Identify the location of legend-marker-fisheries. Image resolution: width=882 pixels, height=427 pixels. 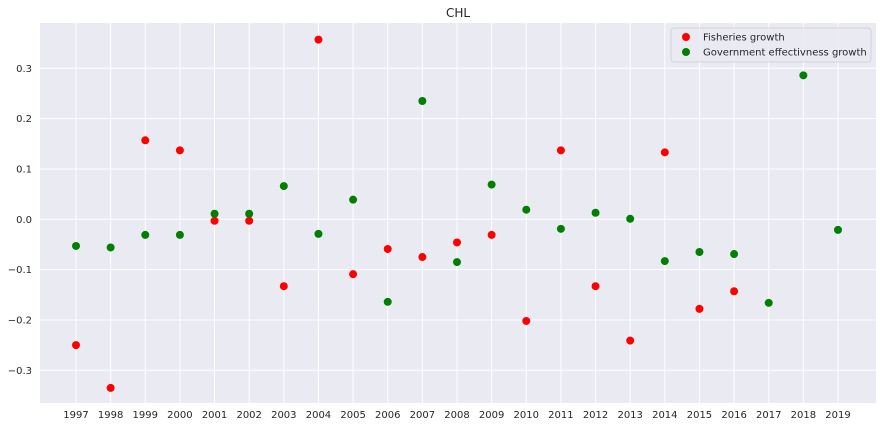
(686, 37).